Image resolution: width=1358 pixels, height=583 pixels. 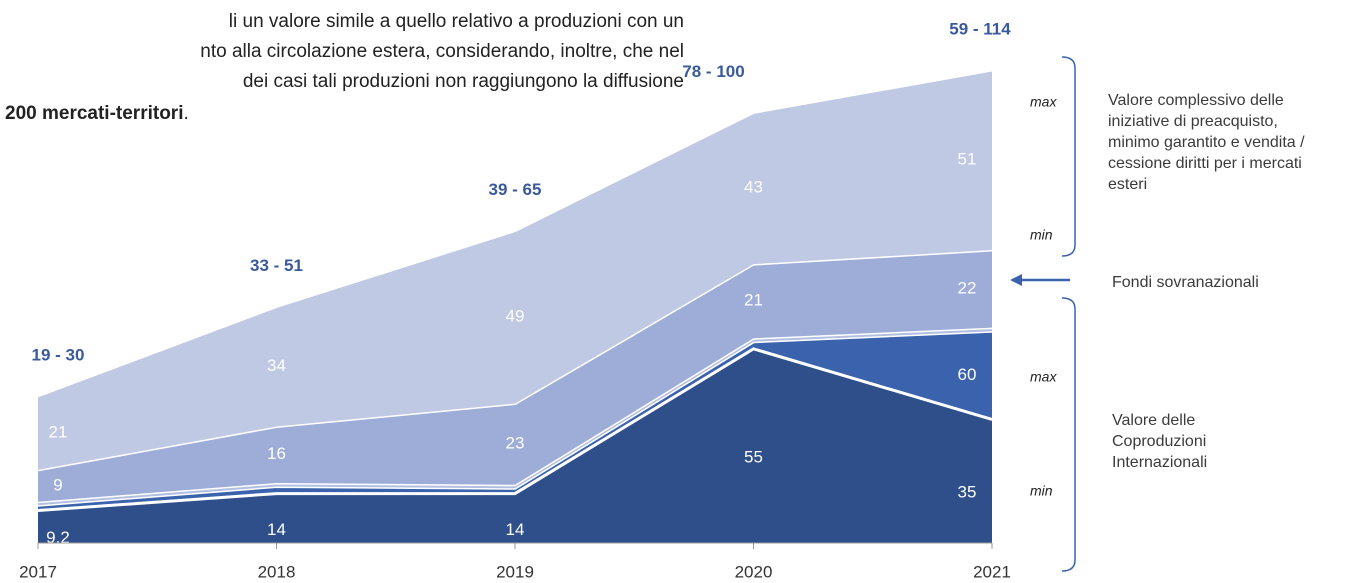 What do you see at coordinates (967, 492) in the screenshot?
I see `data-label: 35` at bounding box center [967, 492].